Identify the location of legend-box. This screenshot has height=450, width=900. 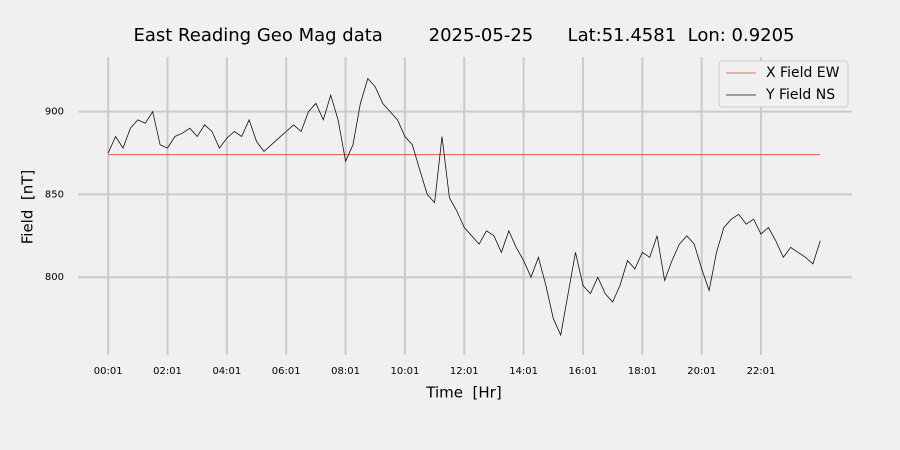
(783, 84).